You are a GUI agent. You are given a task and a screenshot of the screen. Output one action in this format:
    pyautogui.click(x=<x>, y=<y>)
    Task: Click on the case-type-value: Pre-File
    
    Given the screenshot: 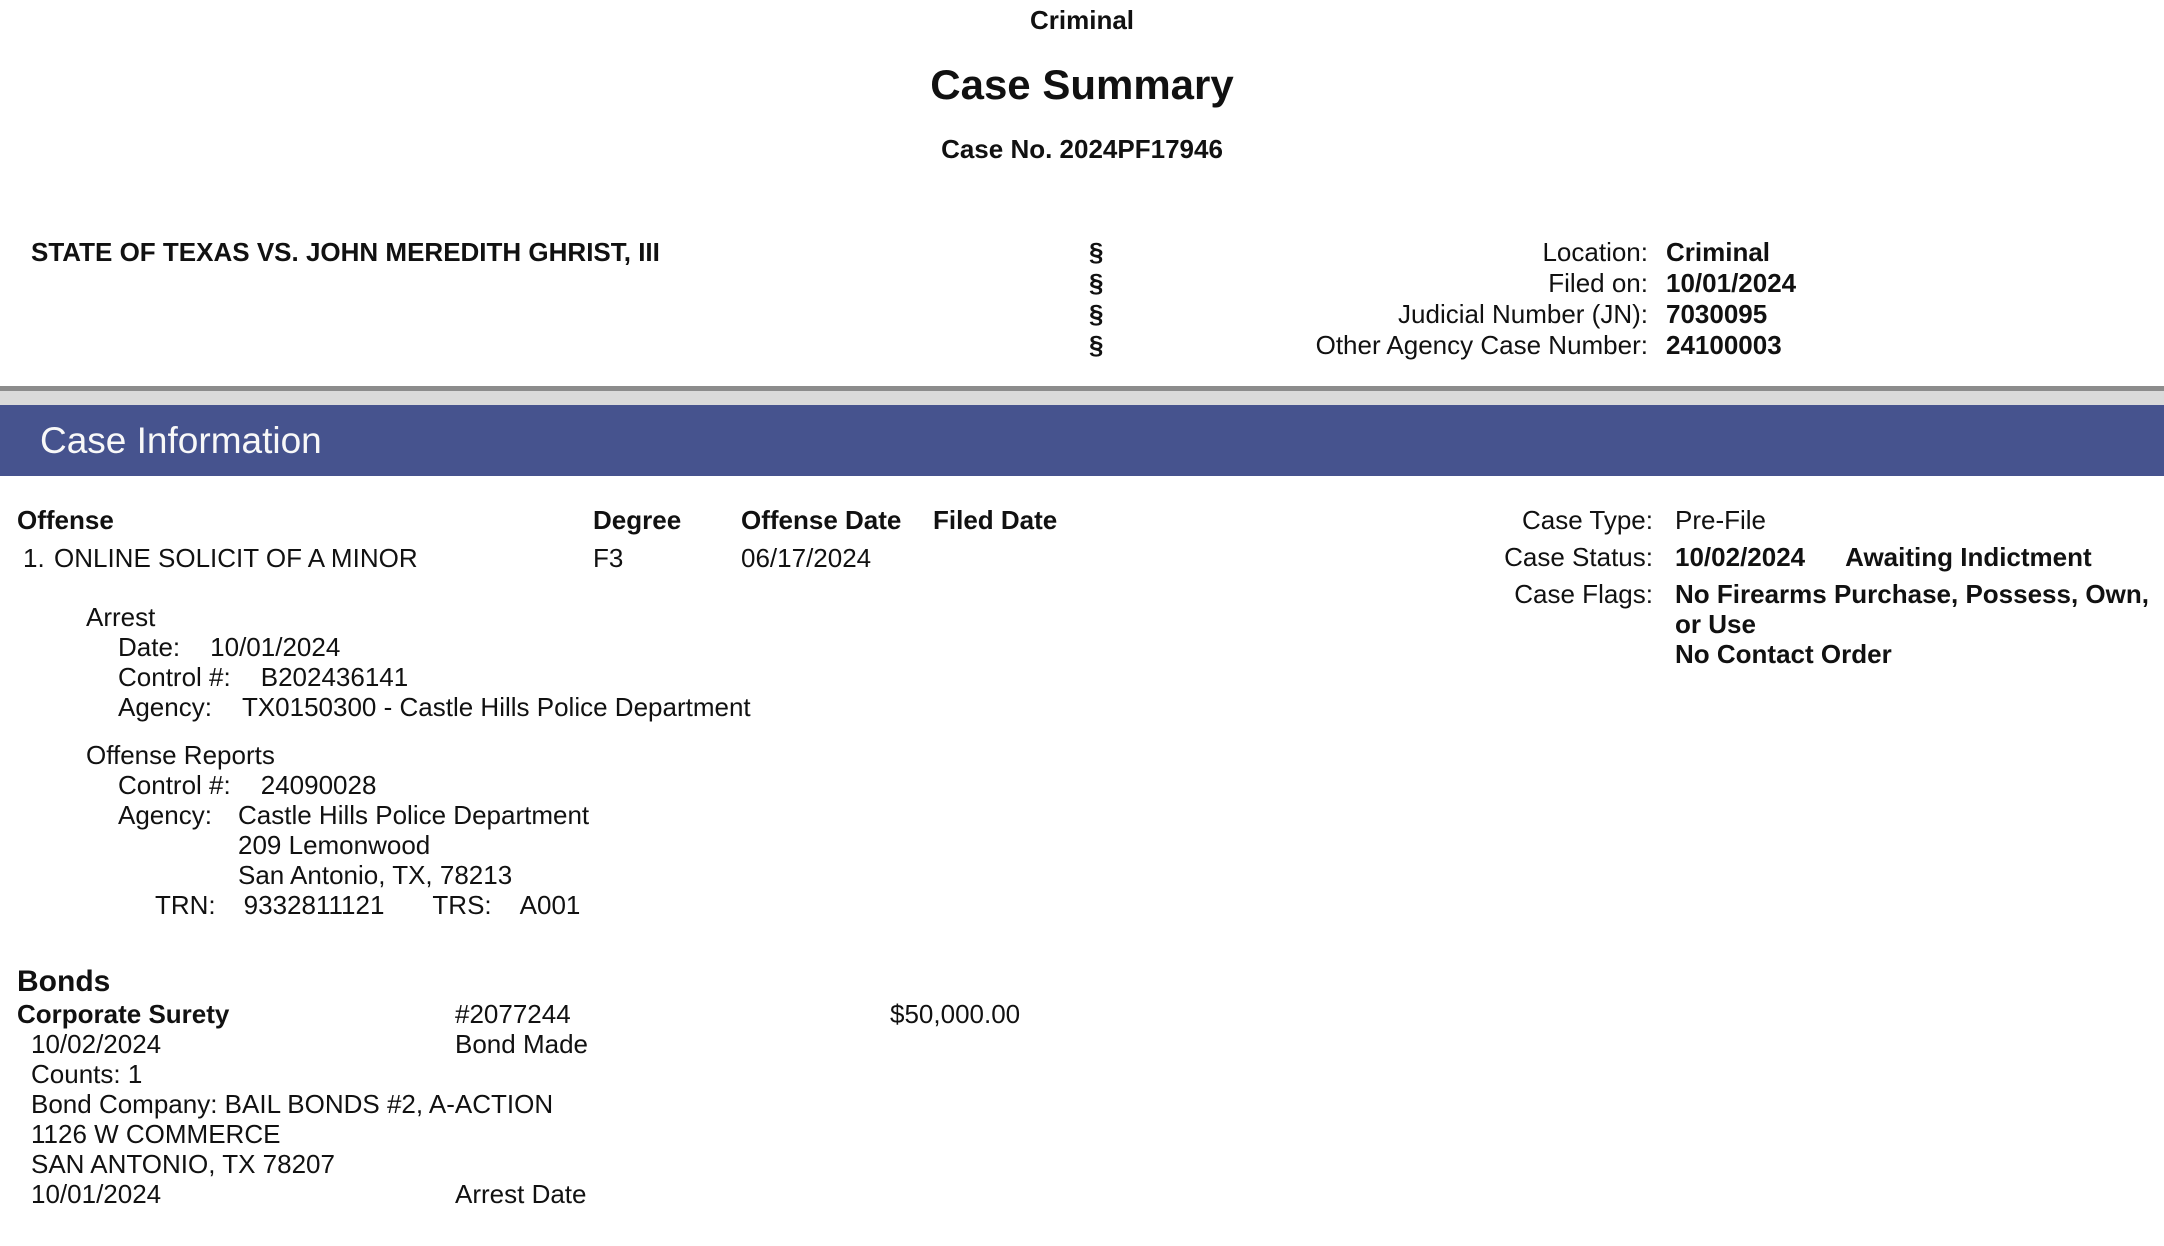 What is the action you would take?
    pyautogui.click(x=1721, y=520)
    